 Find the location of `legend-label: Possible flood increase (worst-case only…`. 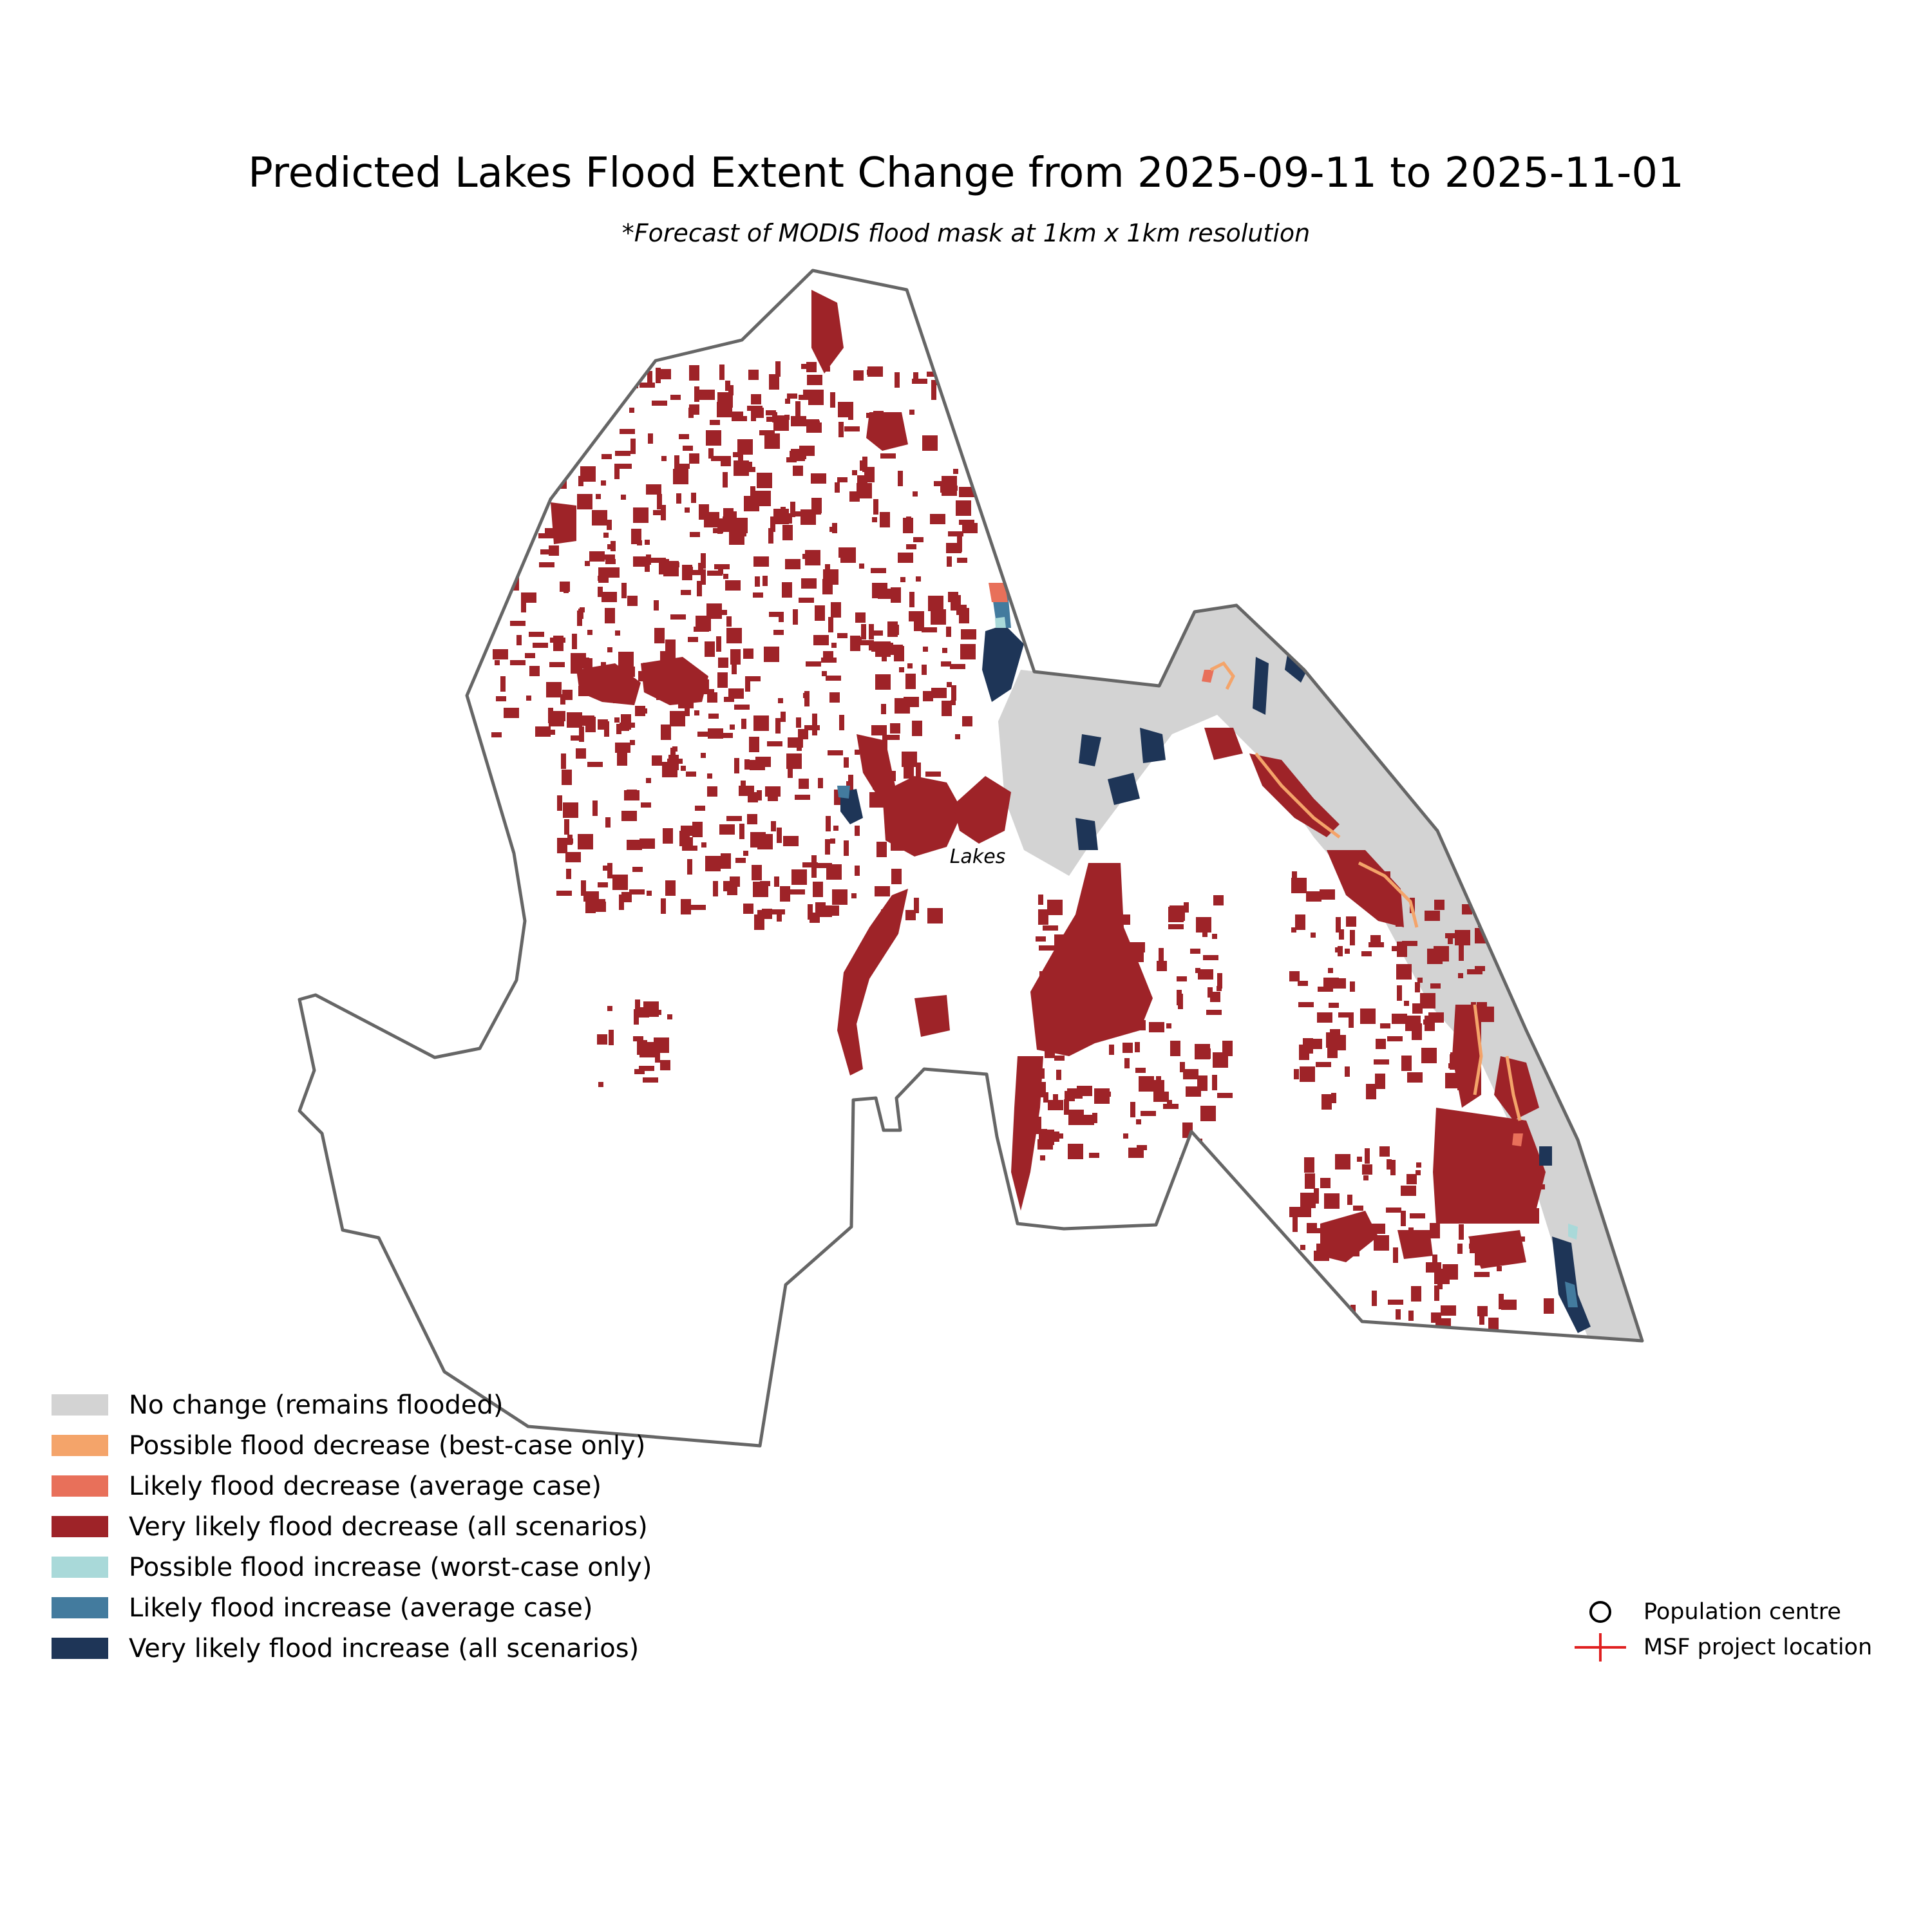

legend-label: Possible flood increase (worst-case only… is located at coordinates (390, 1567).